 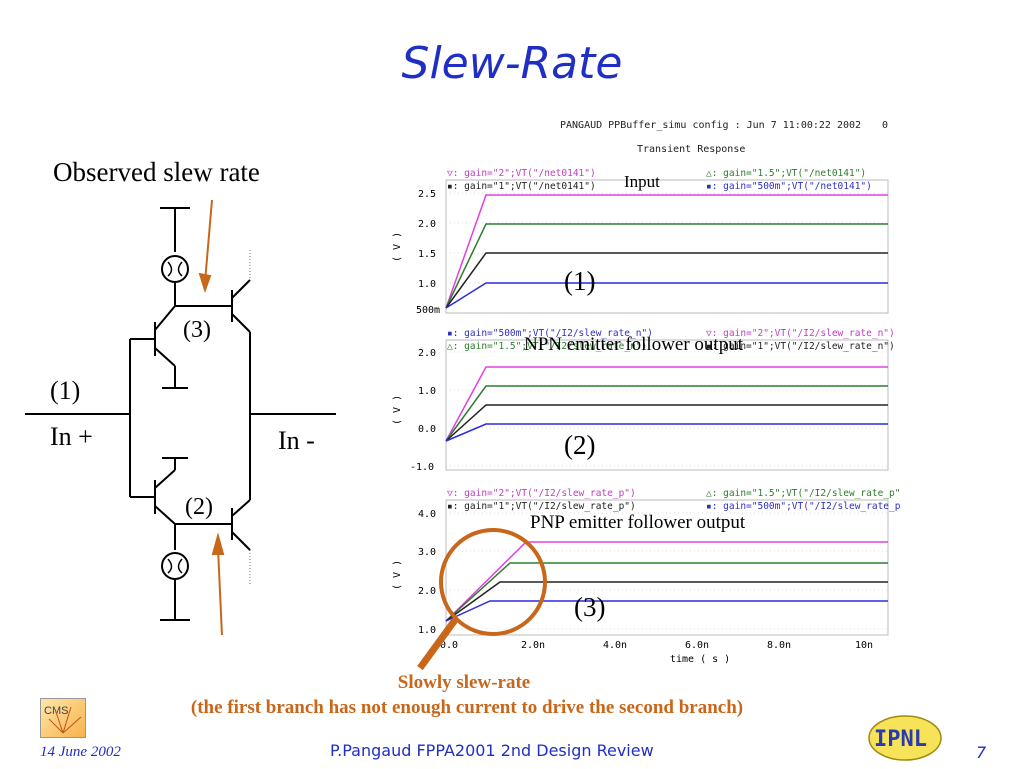 I want to click on p1-ytick-1: 2.0, so click(x=427, y=224).